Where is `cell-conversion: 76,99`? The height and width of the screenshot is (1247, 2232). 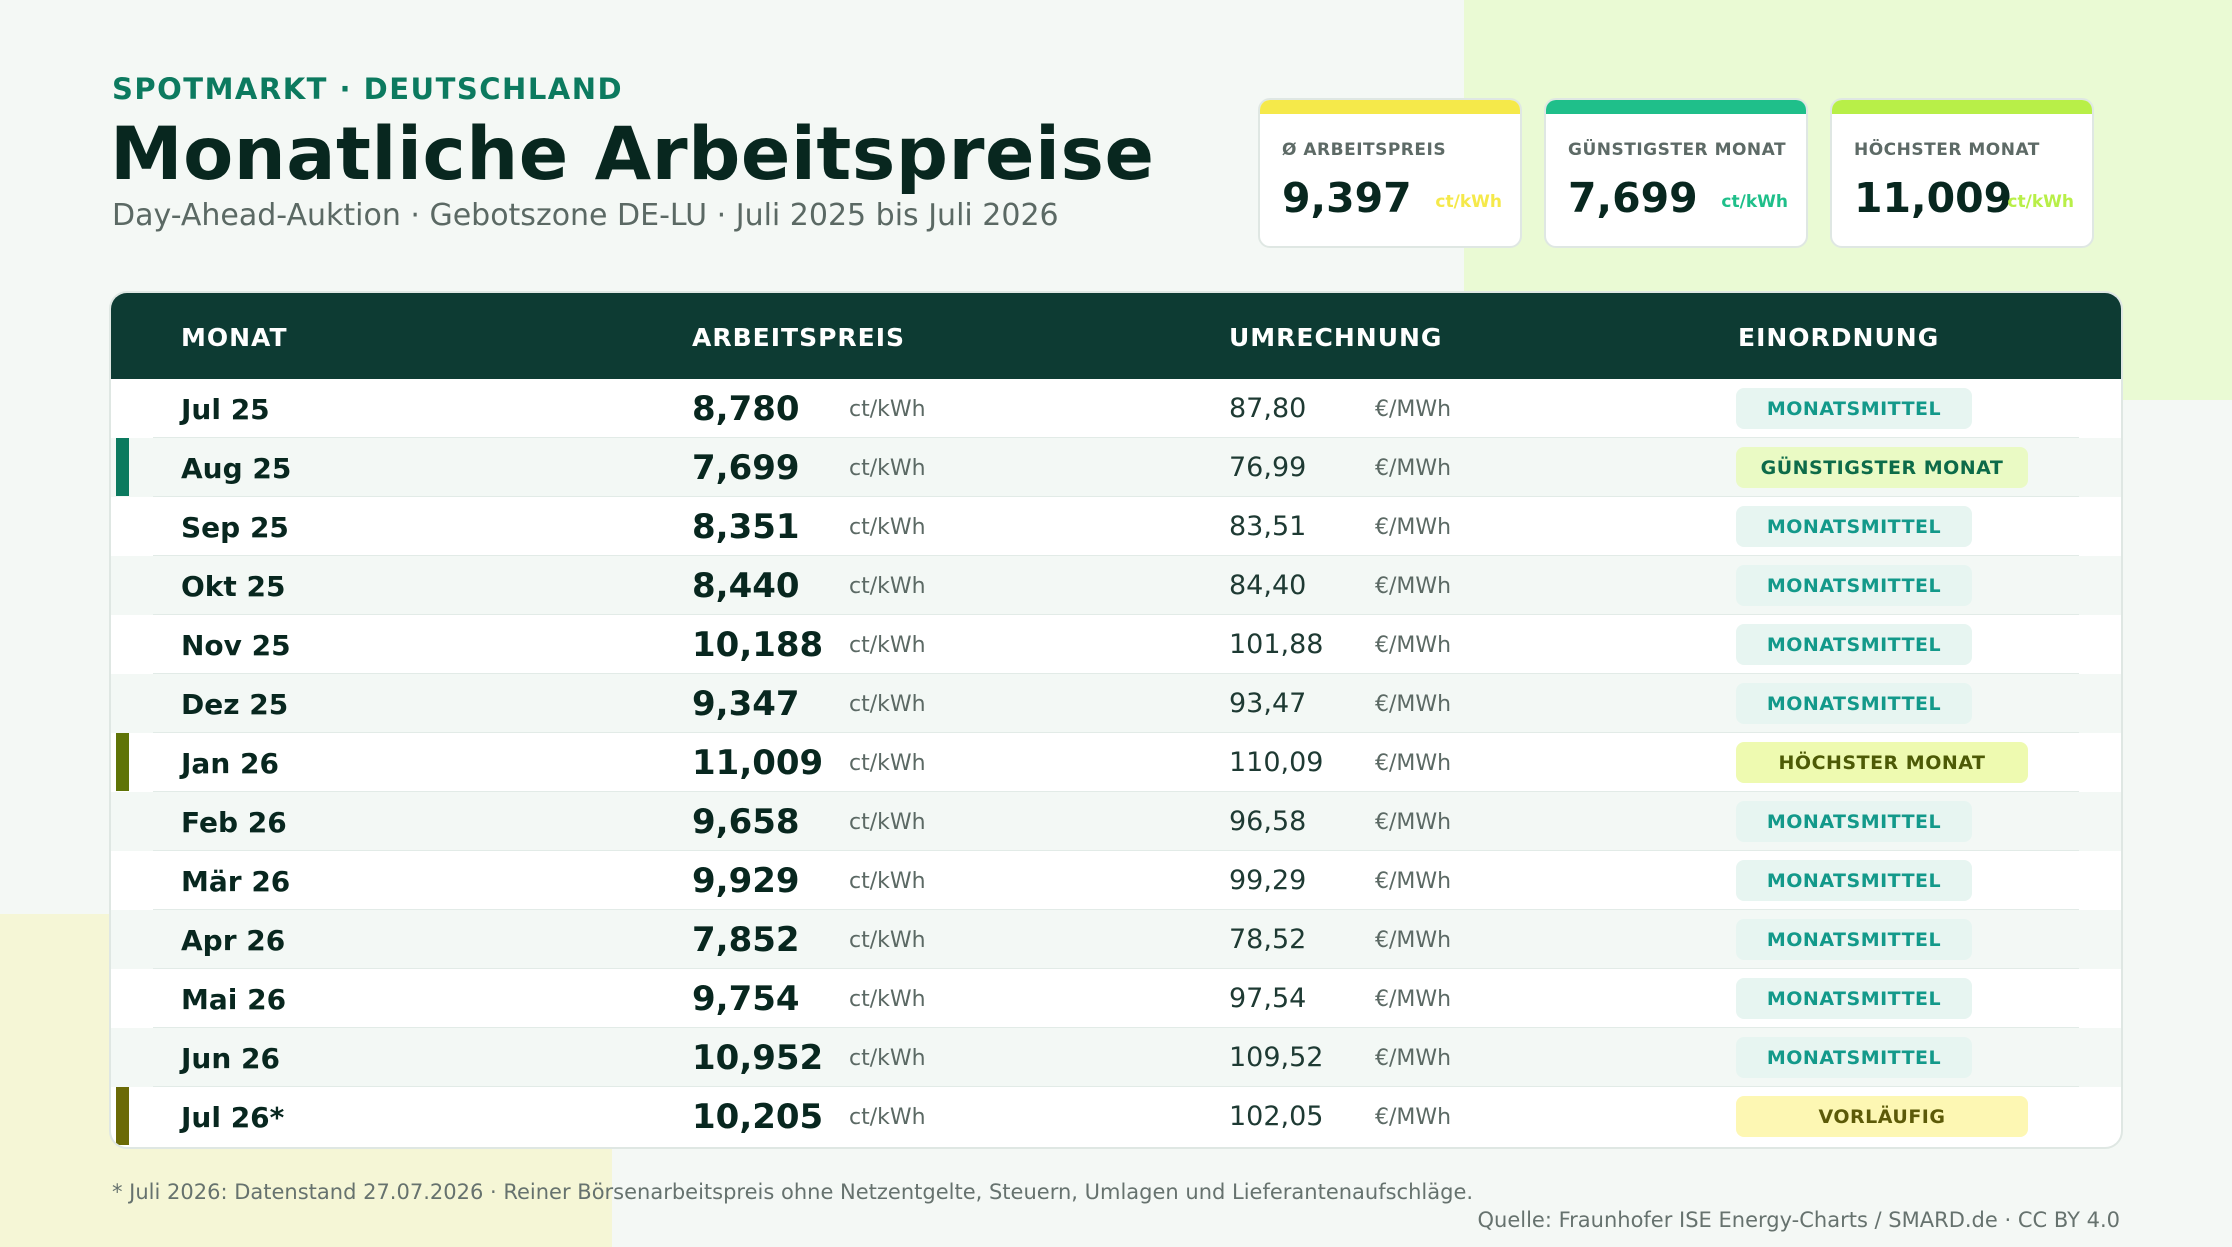 cell-conversion: 76,99 is located at coordinates (1268, 467).